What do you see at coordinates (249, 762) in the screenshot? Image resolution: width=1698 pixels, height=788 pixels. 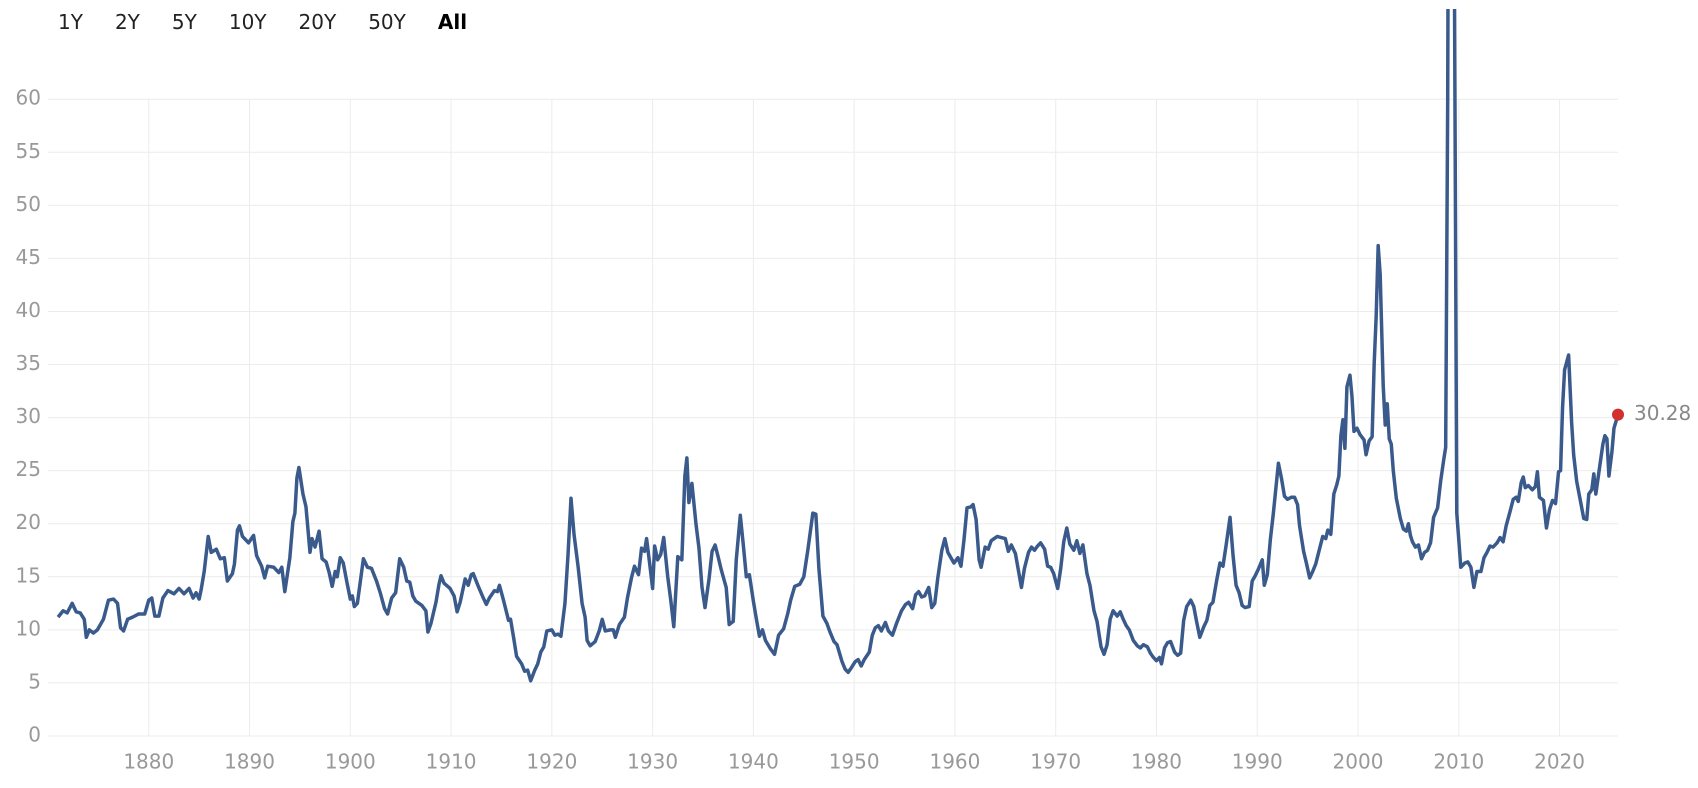 I see `x-tick-label: 1890` at bounding box center [249, 762].